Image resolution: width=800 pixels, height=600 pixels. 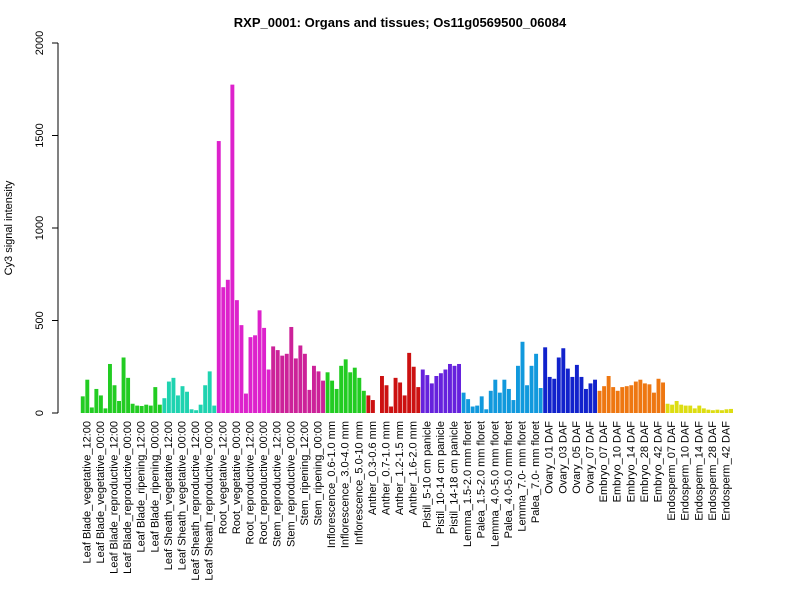 What do you see at coordinates (223, 477) in the screenshot?
I see `x-tick-label: Root_vegetative_12:00` at bounding box center [223, 477].